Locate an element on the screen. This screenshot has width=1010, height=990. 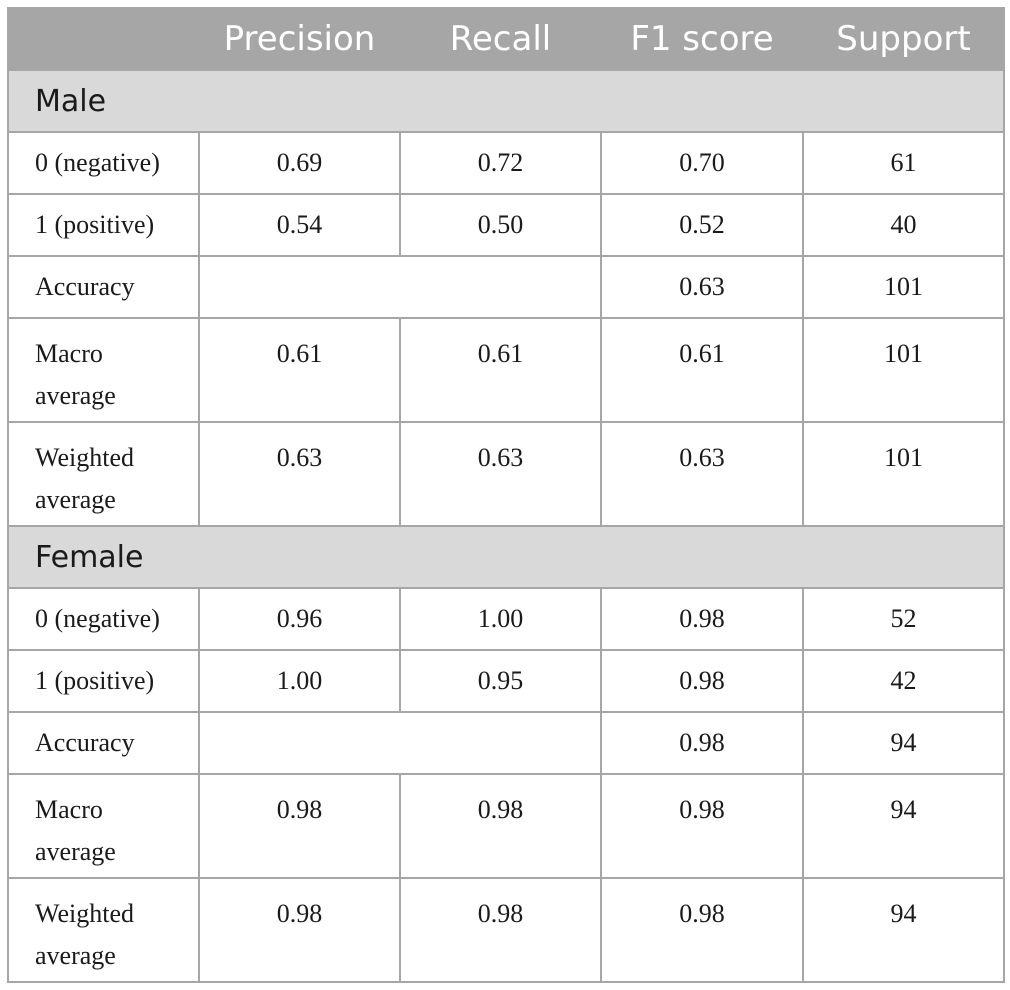
recall-cell: 0.61 is located at coordinates (500, 370).